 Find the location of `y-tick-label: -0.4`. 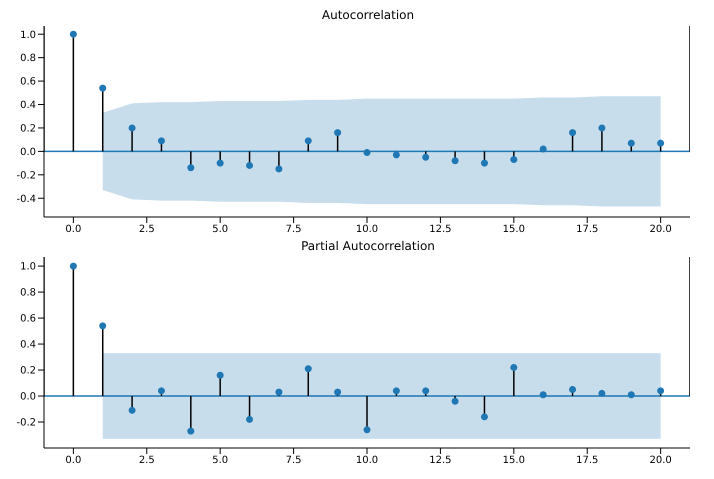

y-tick-label: -0.4 is located at coordinates (26, 199).